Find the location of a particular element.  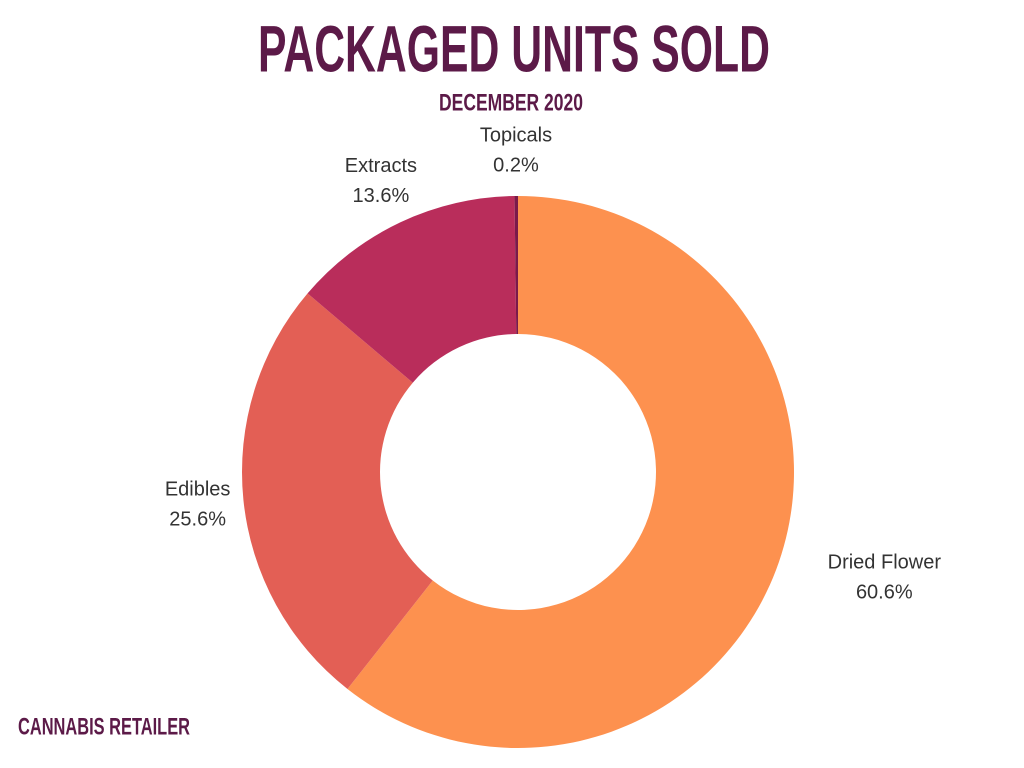

slice-label: Extracts is located at coordinates (381, 166).